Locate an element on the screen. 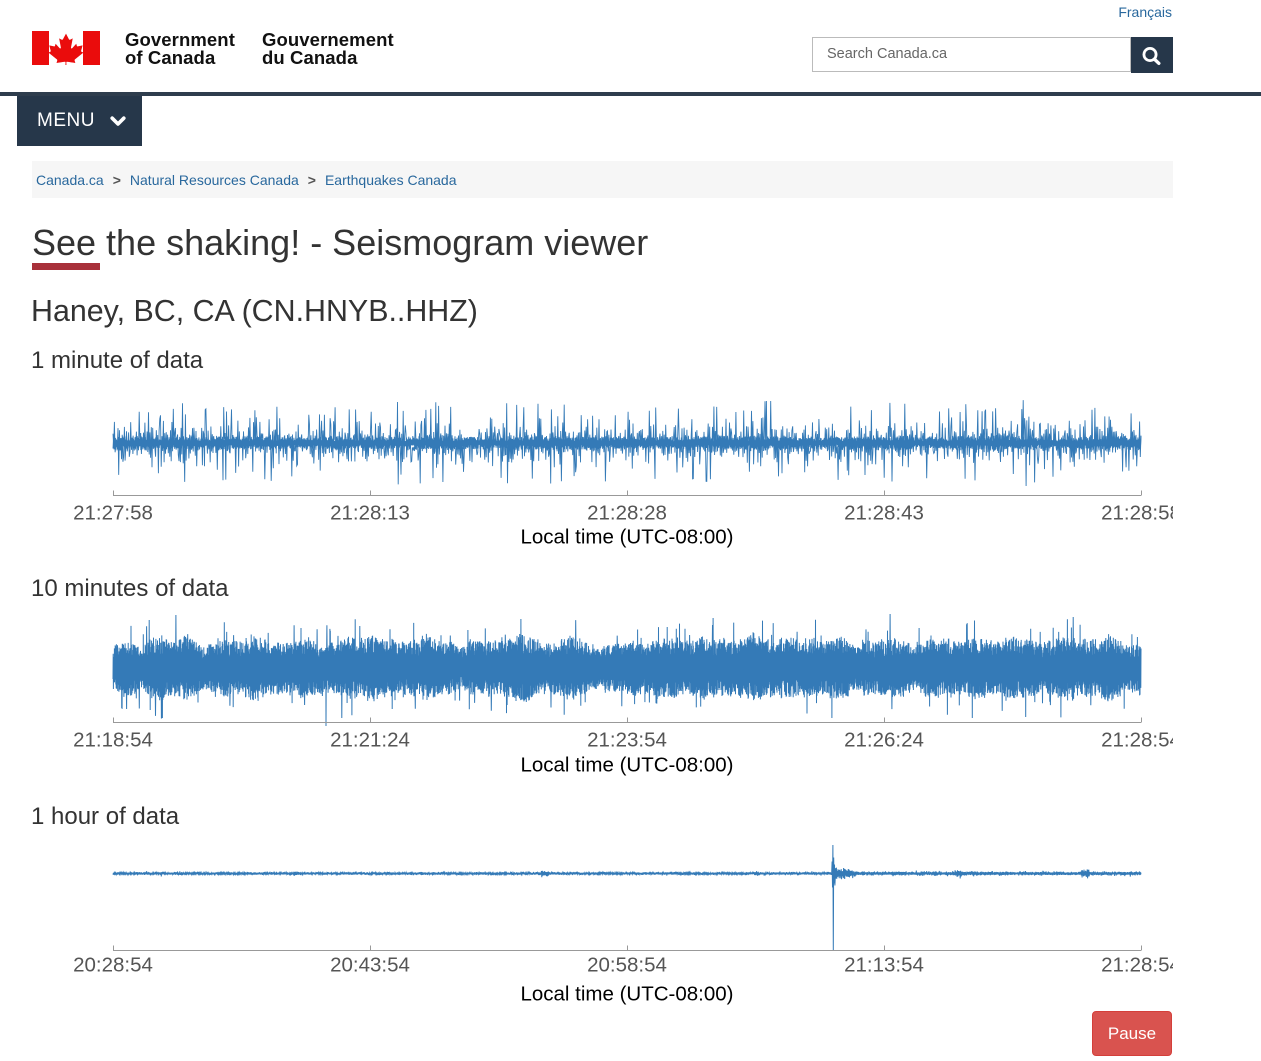  svg-text: 21:27:58 is located at coordinates (113, 513).